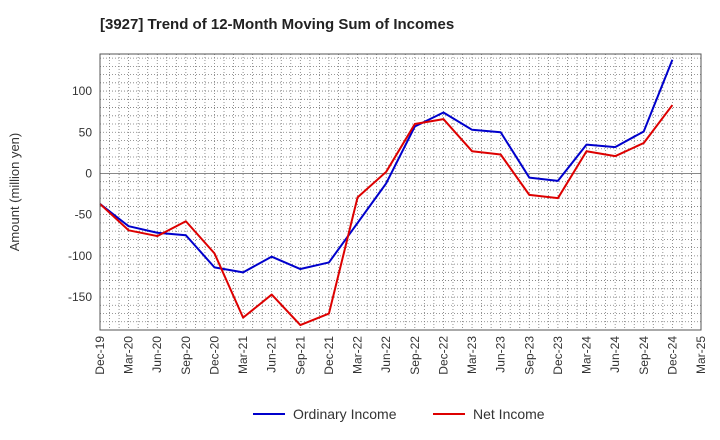 The height and width of the screenshot is (440, 720). Describe the element at coordinates (86, 132) in the screenshot. I see `y-tick-label: 50` at that location.